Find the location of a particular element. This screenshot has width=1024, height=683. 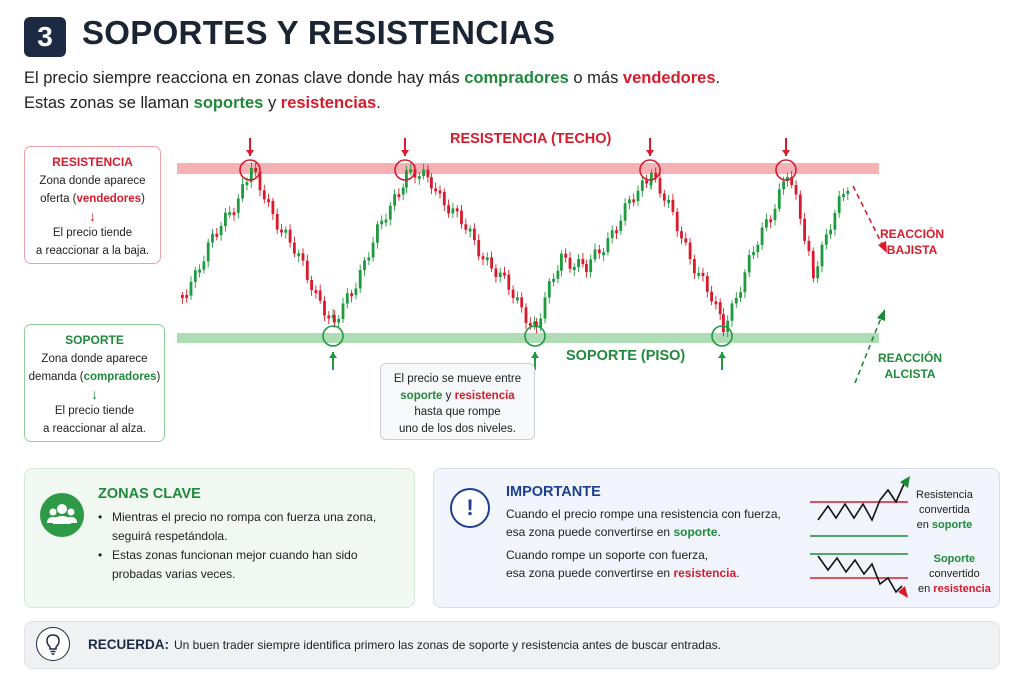

callout-line: uno de los dos niveles. is located at coordinates (457, 428).